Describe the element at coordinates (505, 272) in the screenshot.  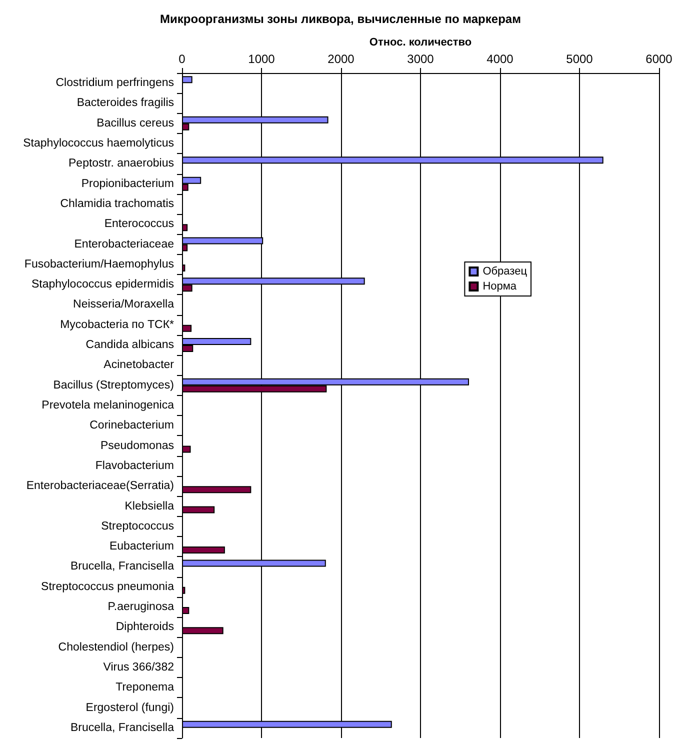
I see `legend-label: Образец` at that location.